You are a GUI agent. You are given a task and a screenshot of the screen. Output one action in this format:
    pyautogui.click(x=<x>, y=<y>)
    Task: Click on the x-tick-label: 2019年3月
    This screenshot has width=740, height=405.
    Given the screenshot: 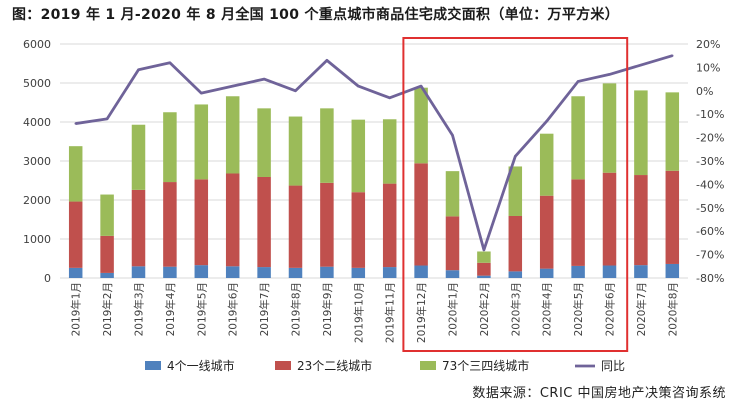 What is the action you would take?
    pyautogui.click(x=139, y=309)
    